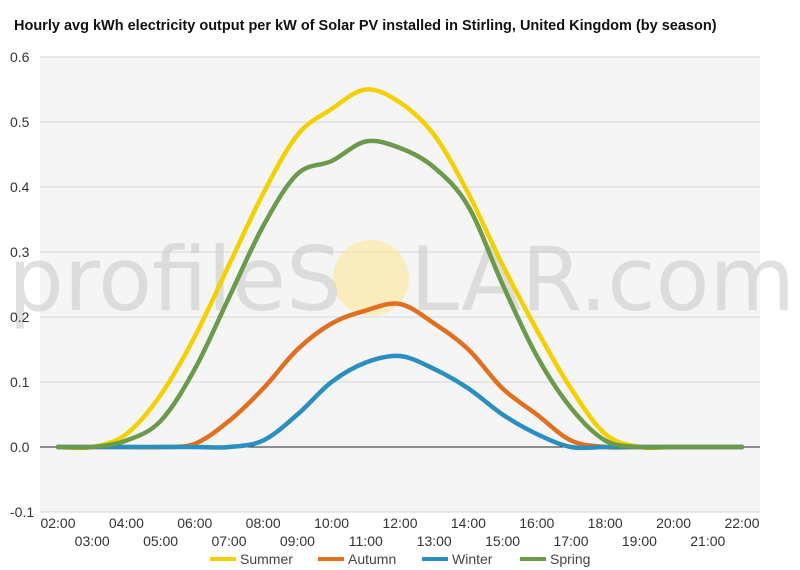 The height and width of the screenshot is (570, 800). I want to click on y-tick-label: -0.1, so click(22, 512).